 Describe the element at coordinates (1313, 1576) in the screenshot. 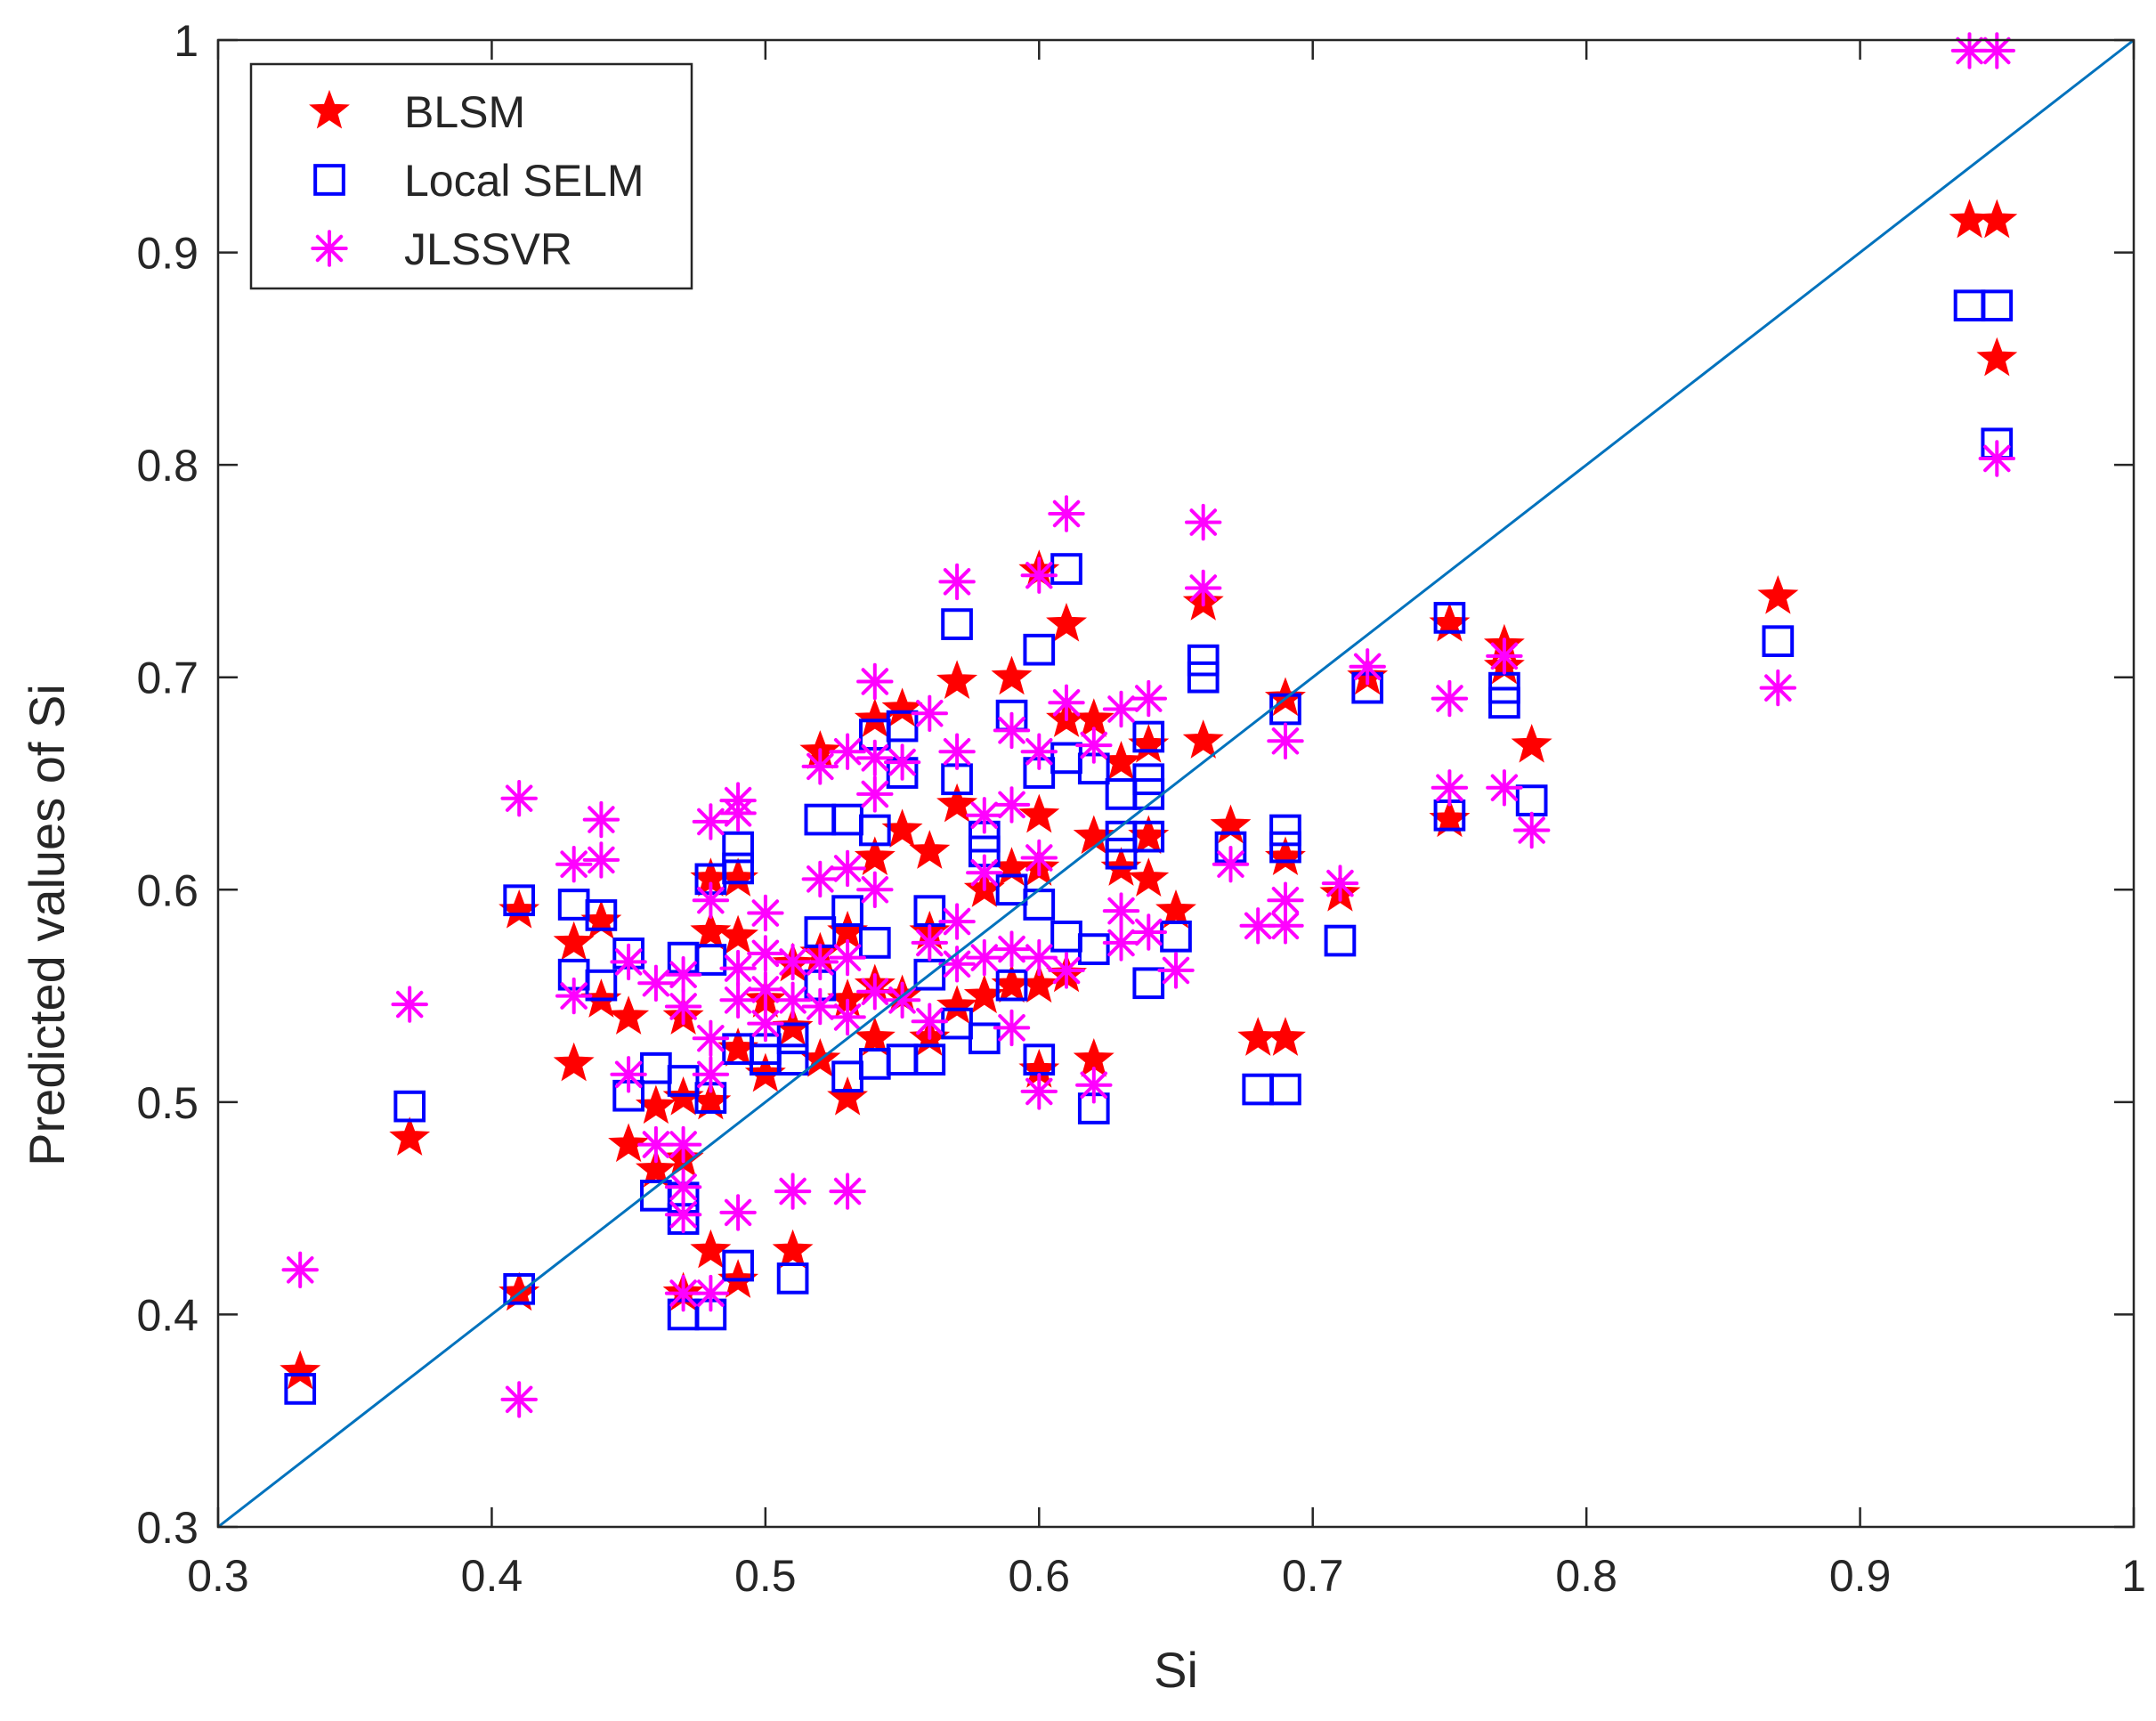

I see `x-tick-label: 0.7` at that location.